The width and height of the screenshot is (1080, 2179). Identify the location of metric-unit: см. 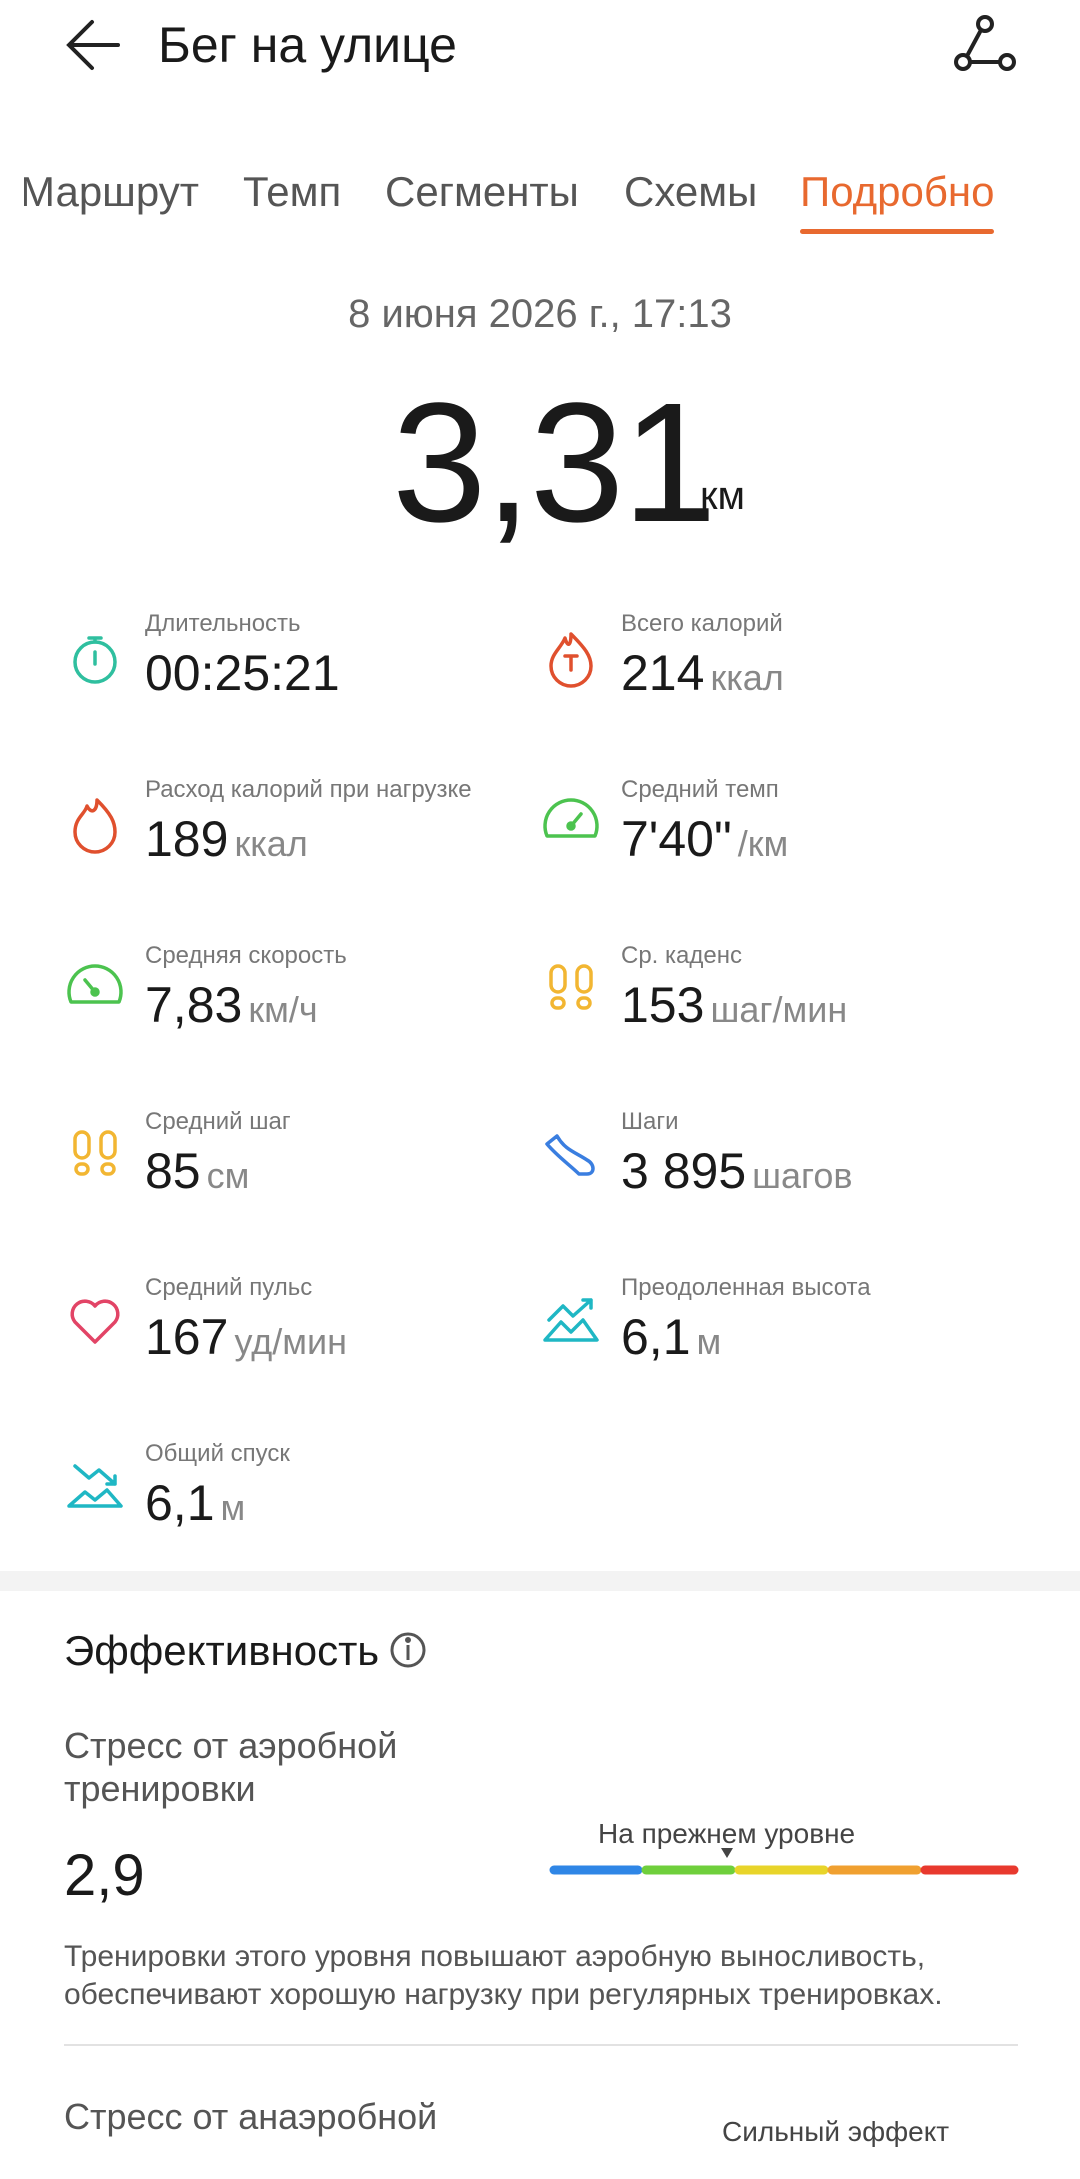
(228, 1175).